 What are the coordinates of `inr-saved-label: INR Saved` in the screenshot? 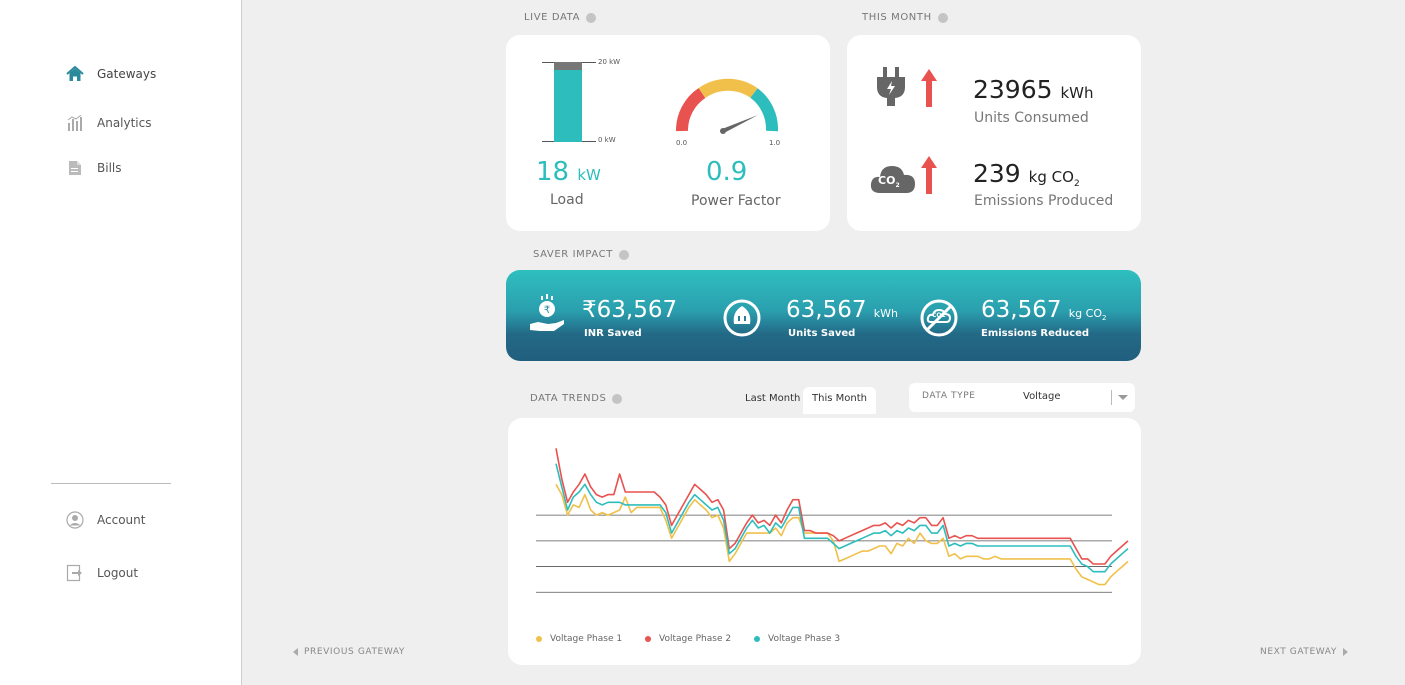 It's located at (613, 333).